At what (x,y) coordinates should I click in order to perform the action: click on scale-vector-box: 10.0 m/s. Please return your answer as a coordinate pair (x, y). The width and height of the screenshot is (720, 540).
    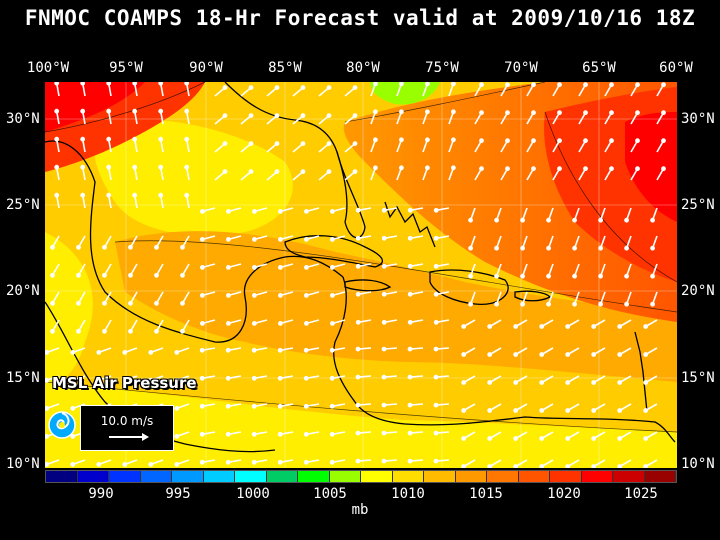
    Looking at the image, I should click on (127, 428).